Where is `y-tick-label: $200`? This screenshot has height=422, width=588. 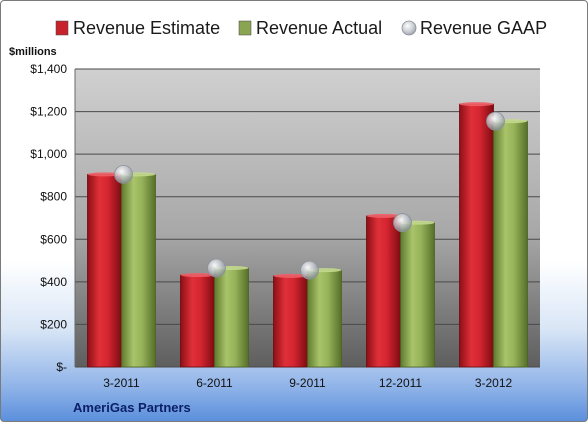
y-tick-label: $200 is located at coordinates (53, 324).